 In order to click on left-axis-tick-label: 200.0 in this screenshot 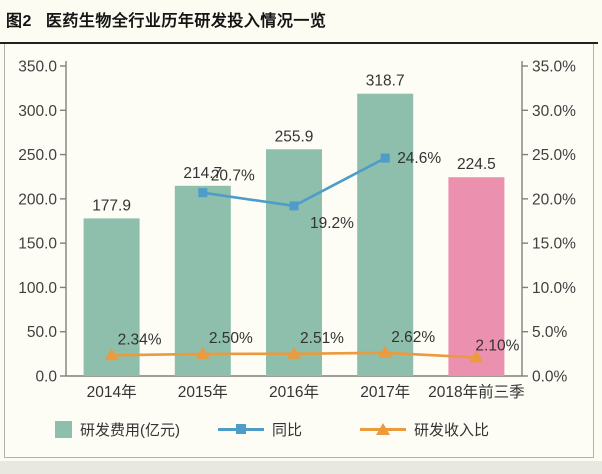, I will do `click(37, 199)`.